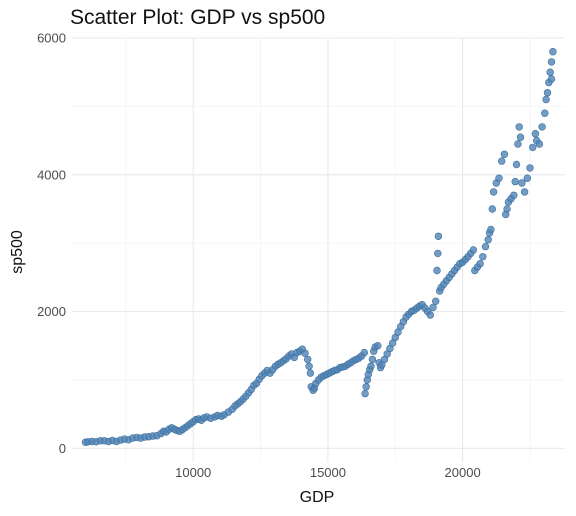  Describe the element at coordinates (193, 472) in the screenshot. I see `x-tick-label: 10000` at that location.